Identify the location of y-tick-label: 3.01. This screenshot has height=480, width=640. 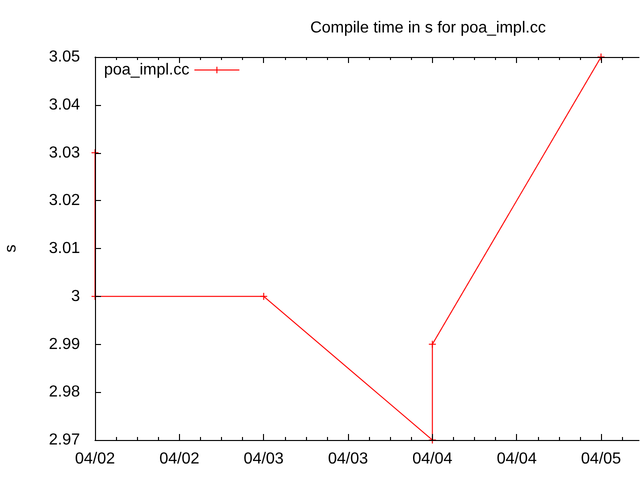
(64, 248).